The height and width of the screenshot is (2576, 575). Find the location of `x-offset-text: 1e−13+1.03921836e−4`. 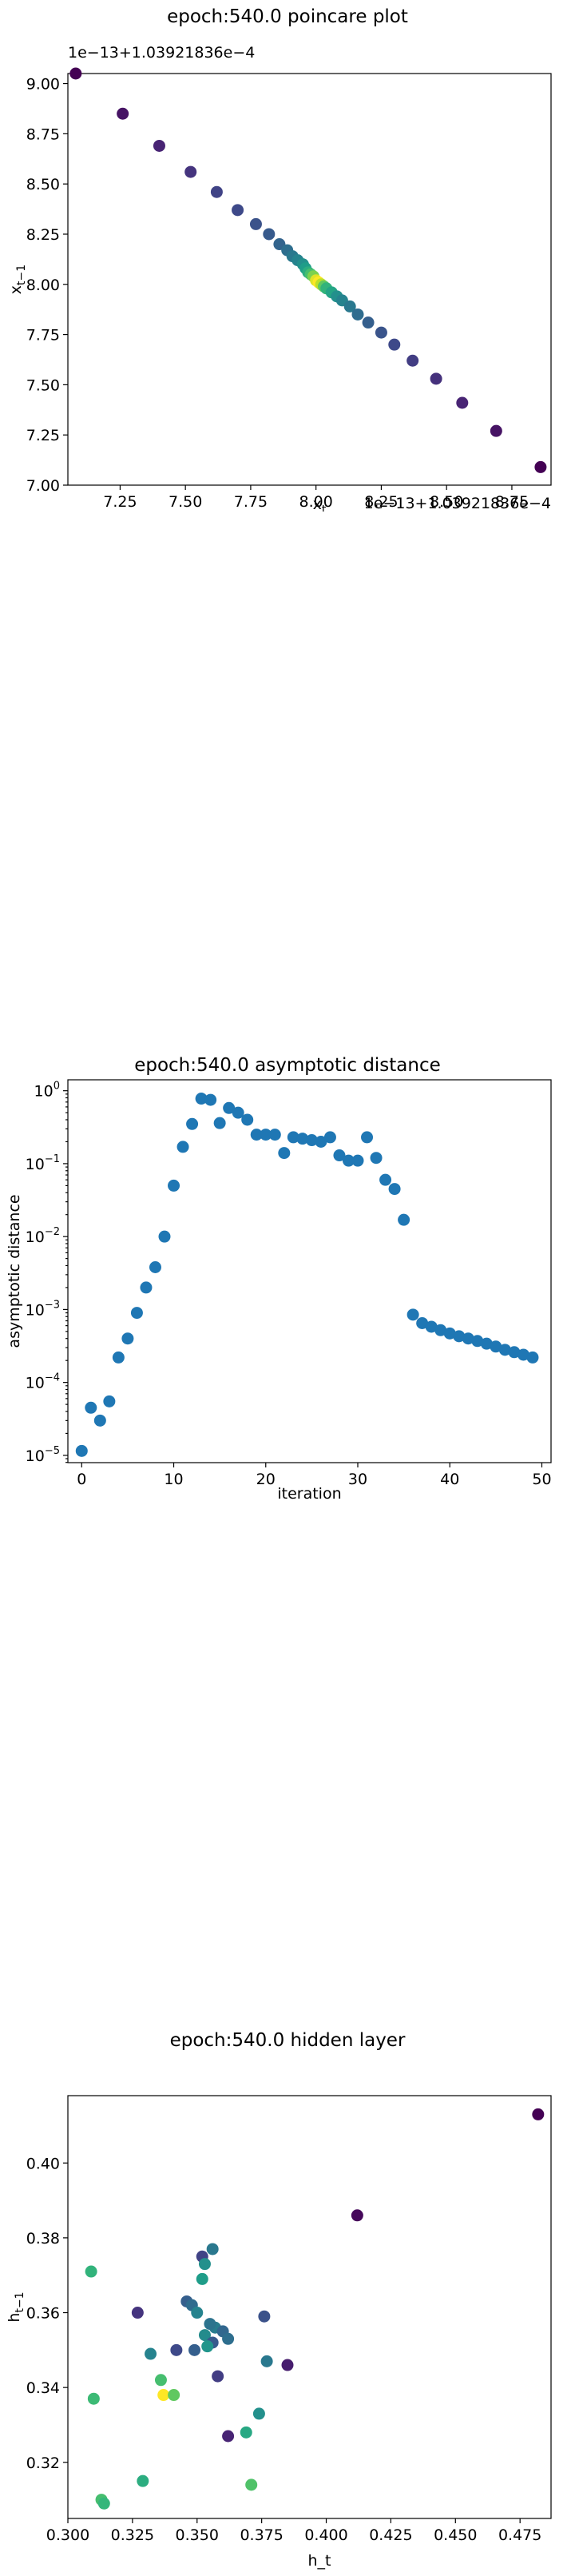

x-offset-text: 1e−13+1.03921836e−4 is located at coordinates (458, 503).